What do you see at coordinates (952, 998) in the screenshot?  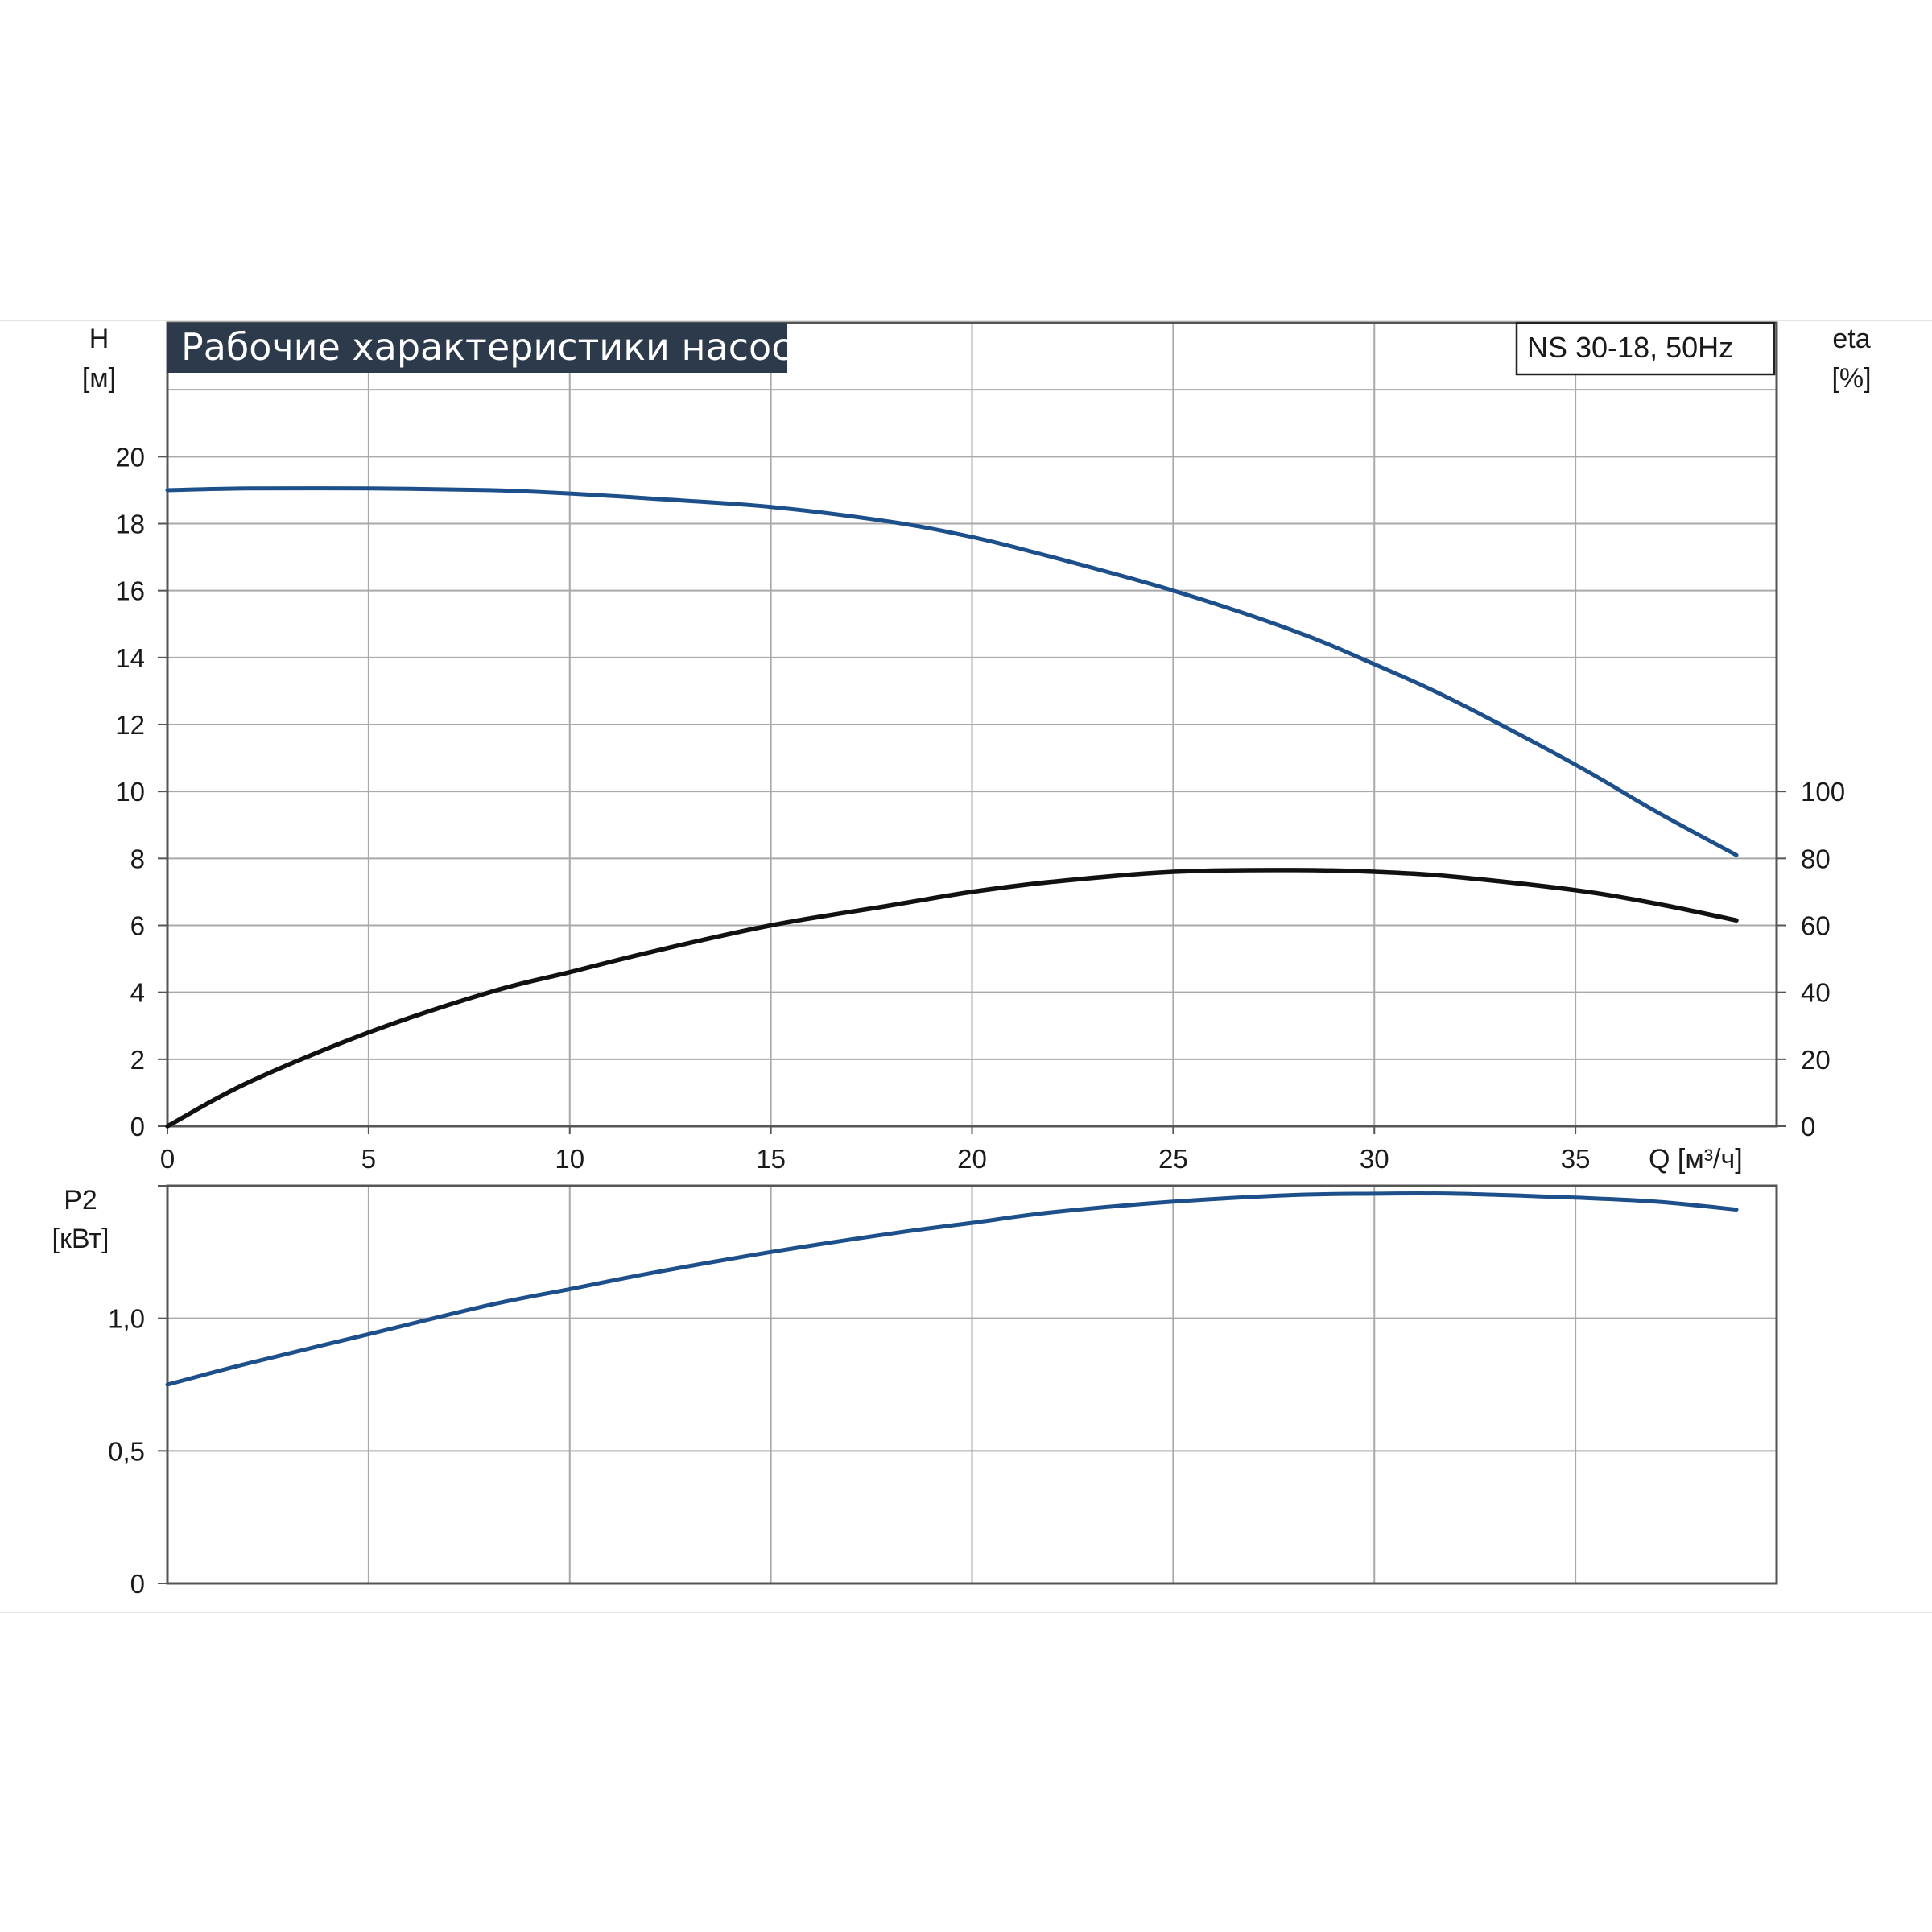 I see `efficiency-curve` at bounding box center [952, 998].